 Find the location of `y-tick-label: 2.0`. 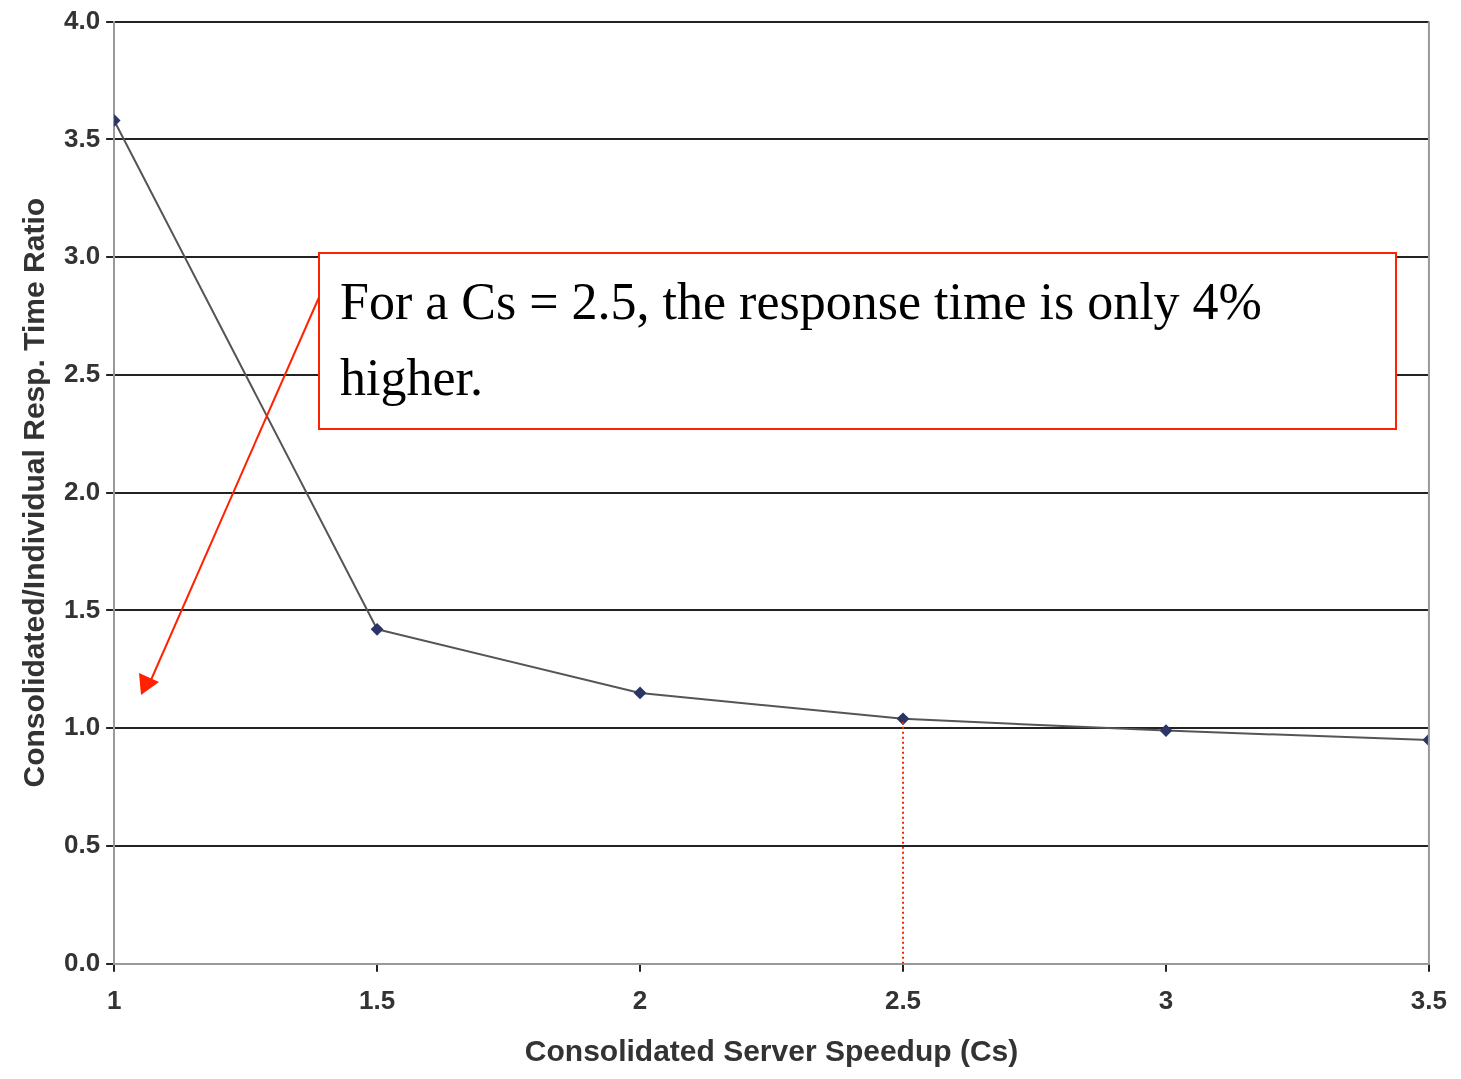

y-tick-label: 2.0 is located at coordinates (82, 490).